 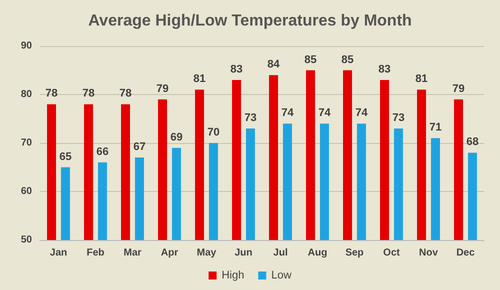 What do you see at coordinates (280, 253) in the screenshot?
I see `x-tick-label: Jul` at bounding box center [280, 253].